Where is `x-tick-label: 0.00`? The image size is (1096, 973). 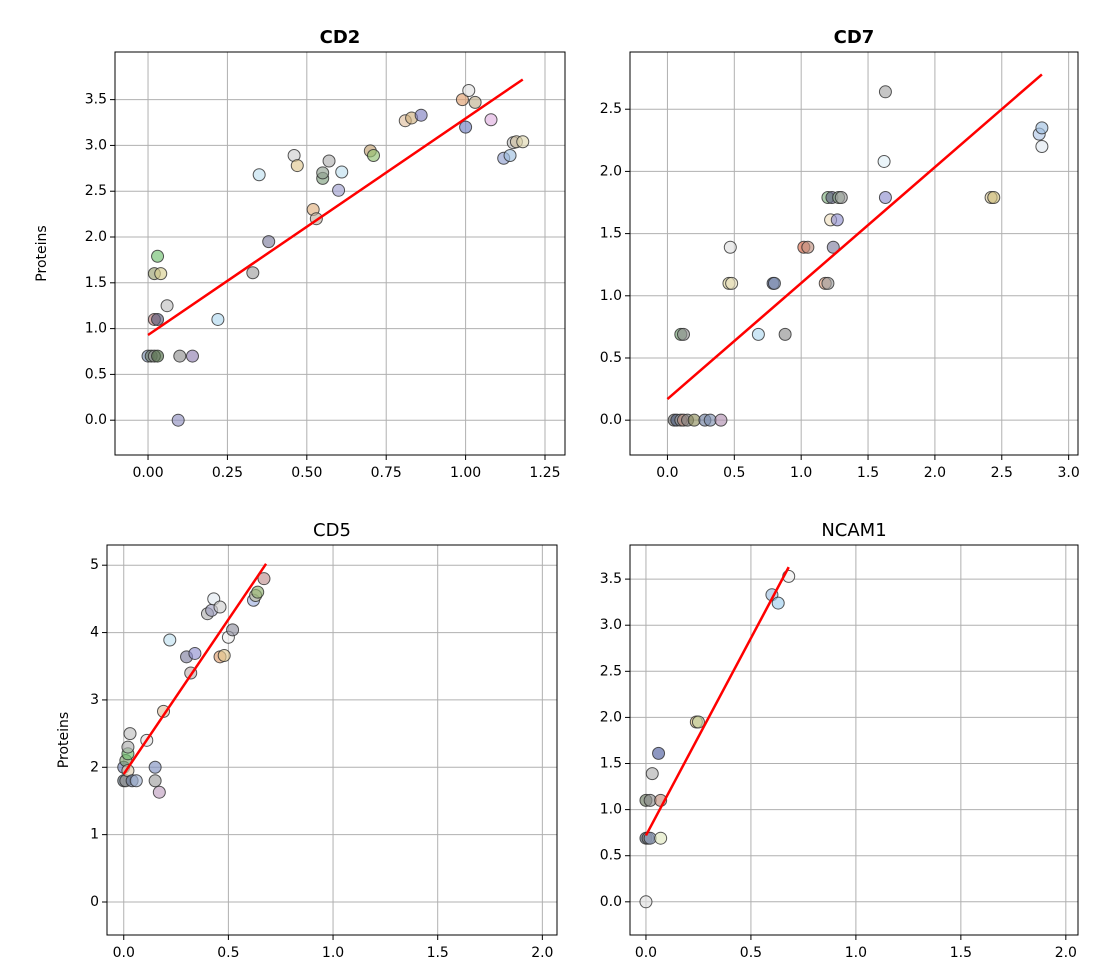 x-tick-label: 0.00 is located at coordinates (147, 473).